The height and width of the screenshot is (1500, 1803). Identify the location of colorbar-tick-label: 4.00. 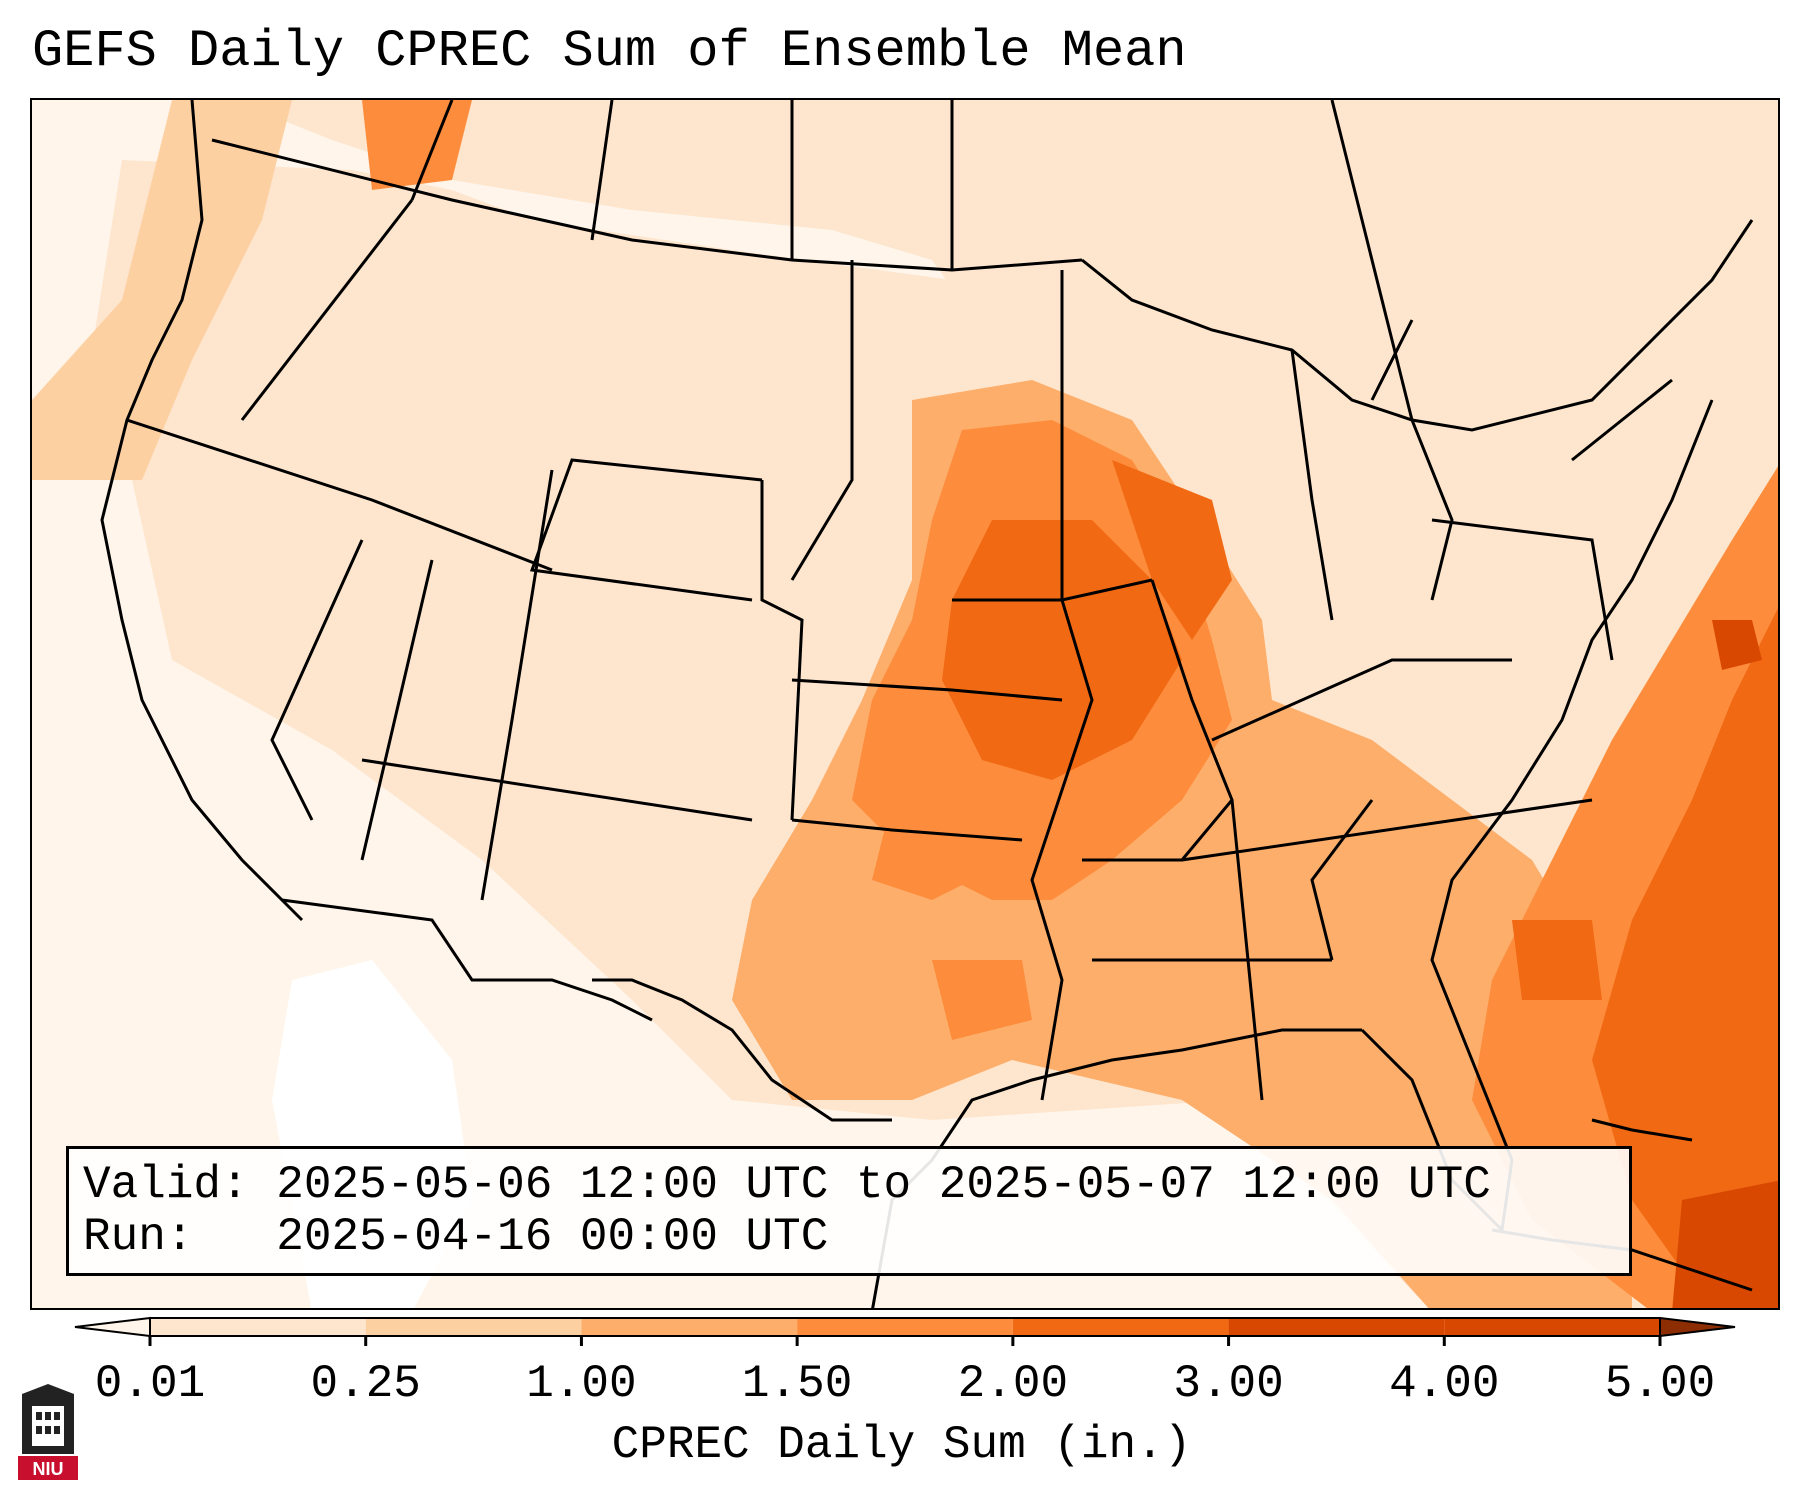
(1444, 1384).